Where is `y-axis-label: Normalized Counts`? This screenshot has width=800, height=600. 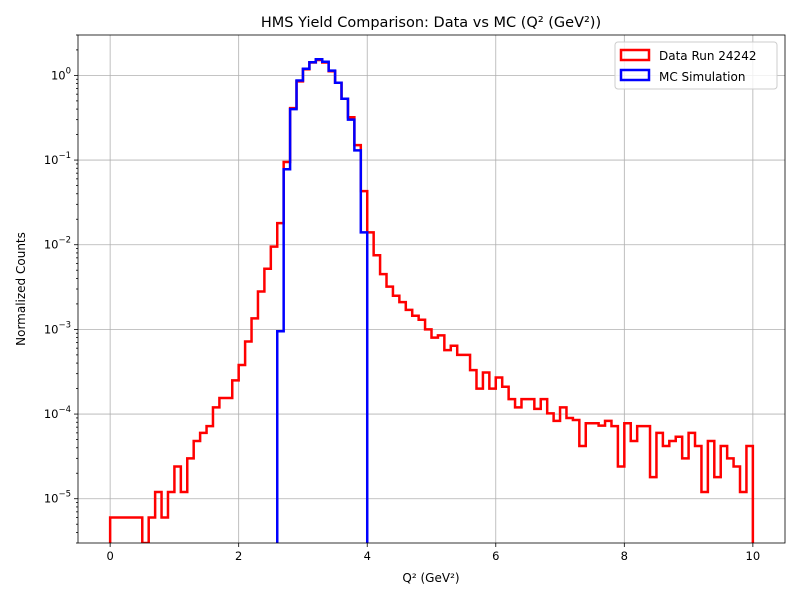 y-axis-label: Normalized Counts is located at coordinates (21, 289).